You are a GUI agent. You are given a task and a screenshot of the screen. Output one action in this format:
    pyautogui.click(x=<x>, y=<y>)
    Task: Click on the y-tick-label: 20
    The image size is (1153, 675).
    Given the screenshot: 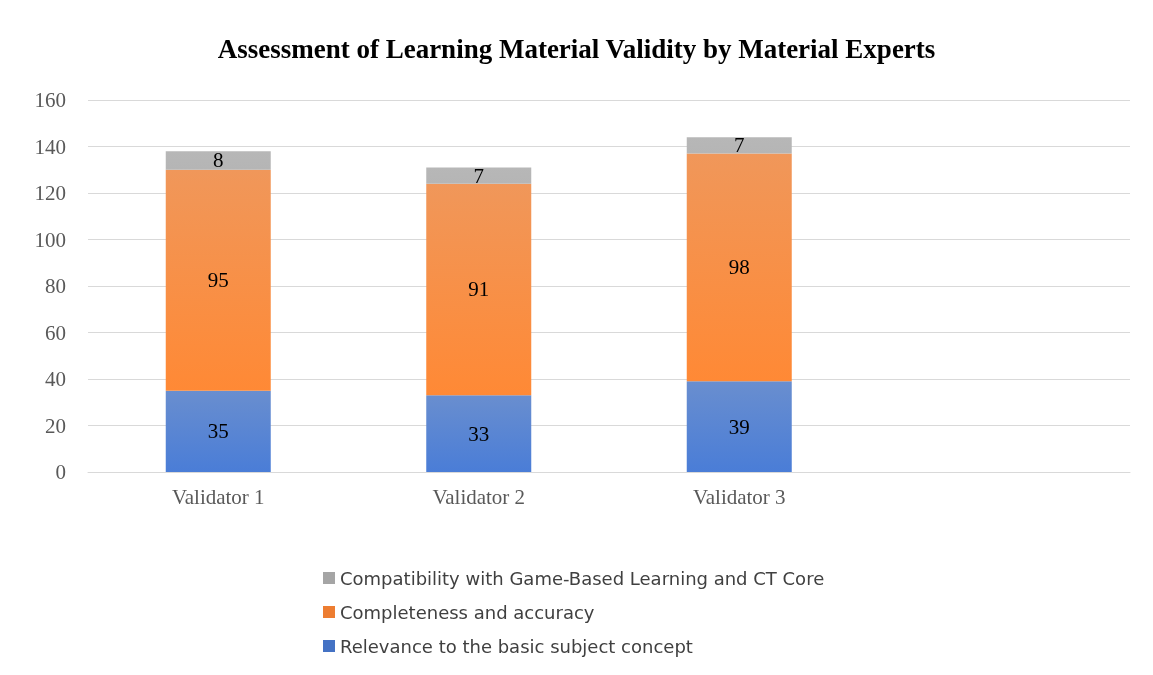 What is the action you would take?
    pyautogui.click(x=55, y=425)
    